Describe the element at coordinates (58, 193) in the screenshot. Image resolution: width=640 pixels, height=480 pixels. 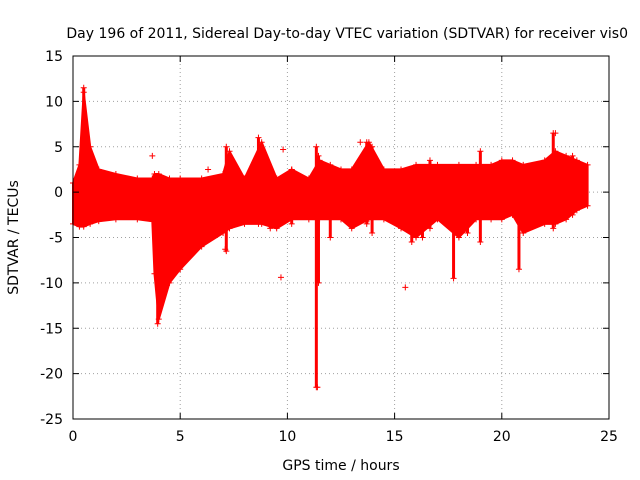
I see `y-tick-label: 0` at that location.